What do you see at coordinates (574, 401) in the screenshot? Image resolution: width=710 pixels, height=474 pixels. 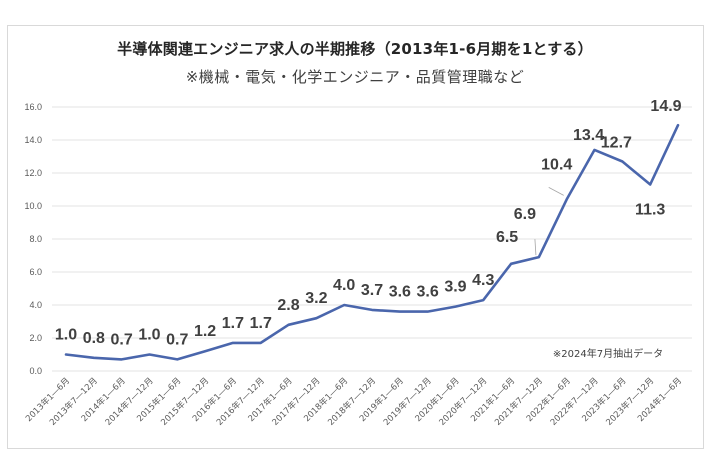 I see `x-tick-label: 2022年7―12月` at bounding box center [574, 401].